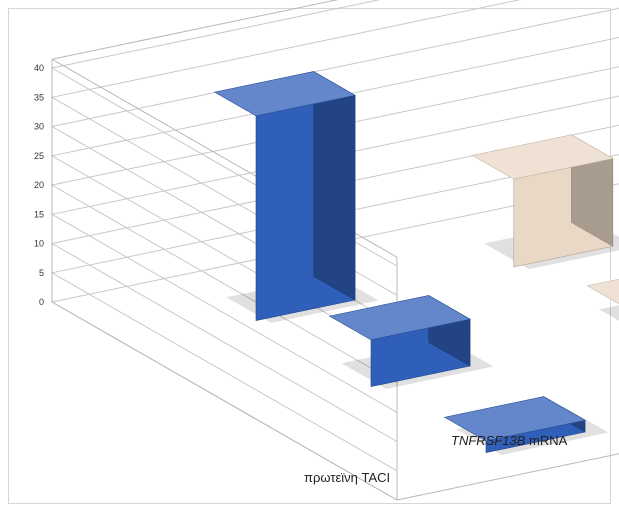  What do you see at coordinates (609, 313) in the screenshot?
I see `bar-shadow` at bounding box center [609, 313].